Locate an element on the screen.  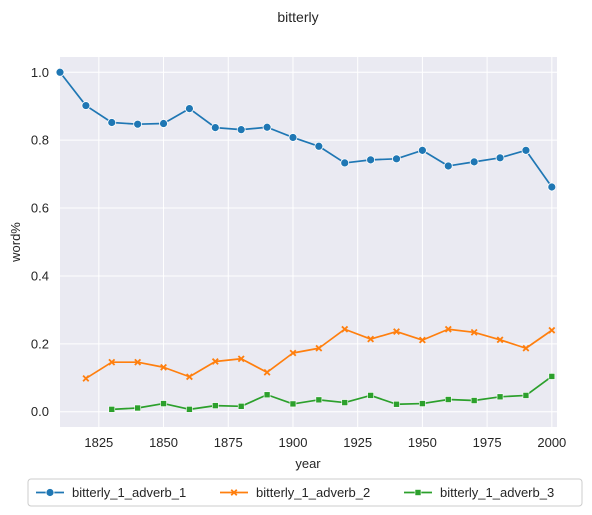
x-tick-label: 1825 is located at coordinates (98, 442).